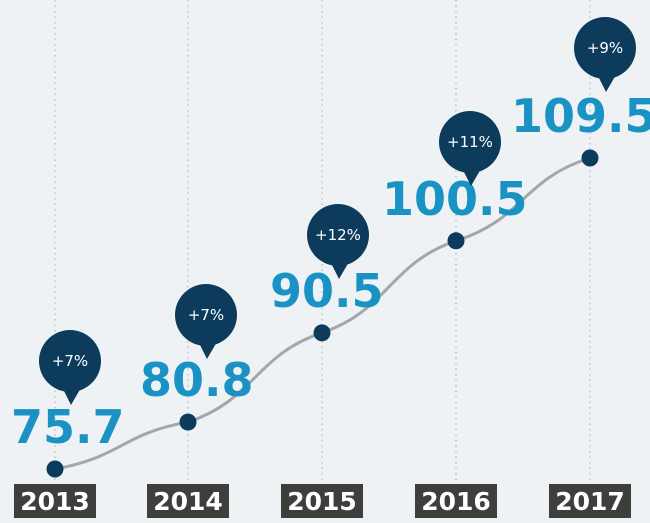 The height and width of the screenshot is (523, 650). I want to click on value-label-2014: 80.8, so click(197, 380).